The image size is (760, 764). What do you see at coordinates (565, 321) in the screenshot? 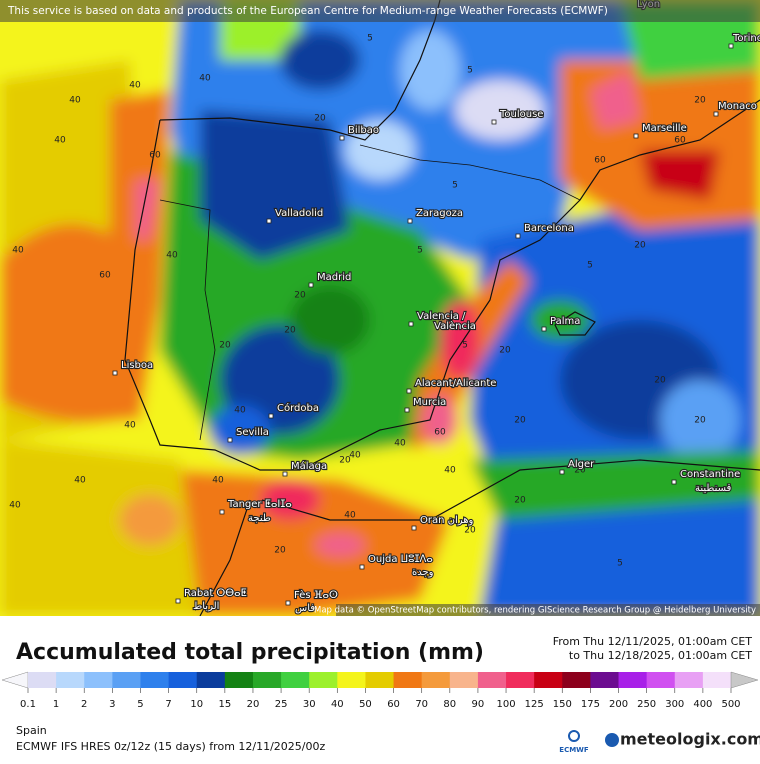
I see `city-label: Palma` at bounding box center [565, 321].